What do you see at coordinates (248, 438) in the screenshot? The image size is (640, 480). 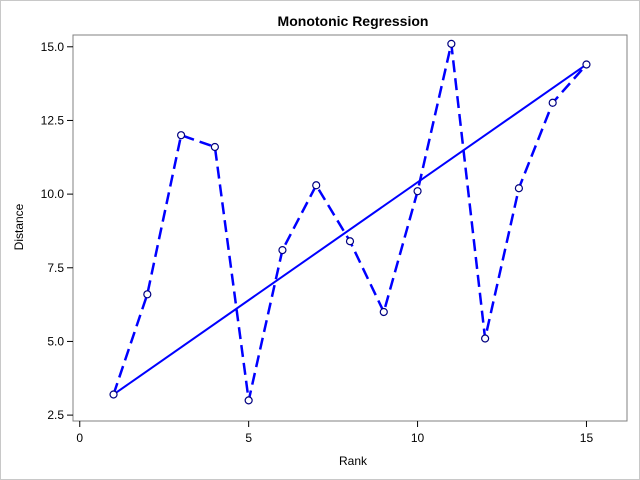 I see `x-tick-label: 5` at bounding box center [248, 438].